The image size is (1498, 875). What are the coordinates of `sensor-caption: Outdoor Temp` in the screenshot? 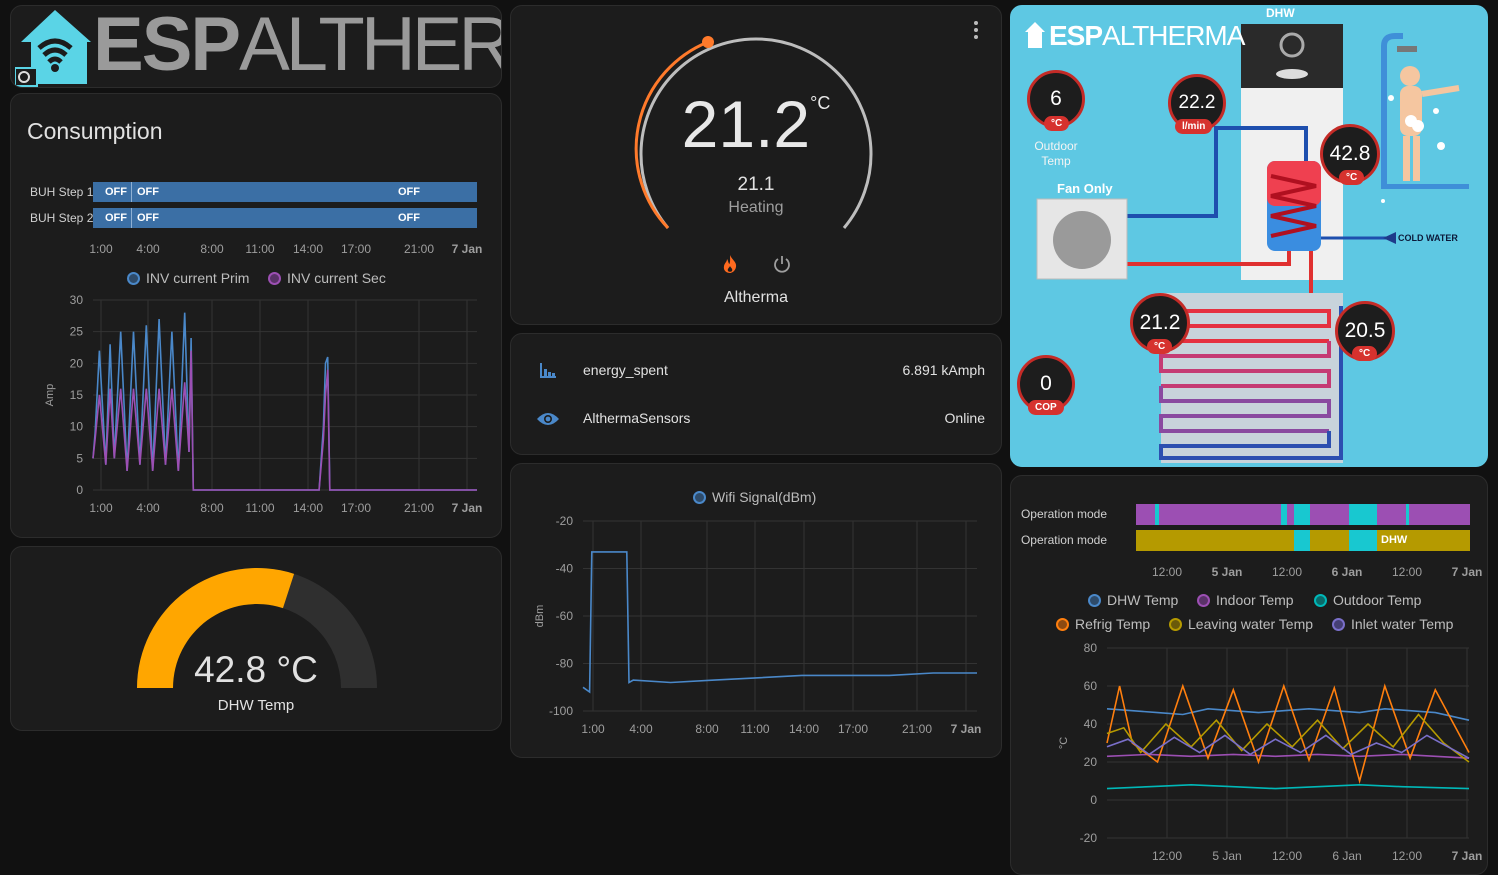 It's located at (1056, 153).